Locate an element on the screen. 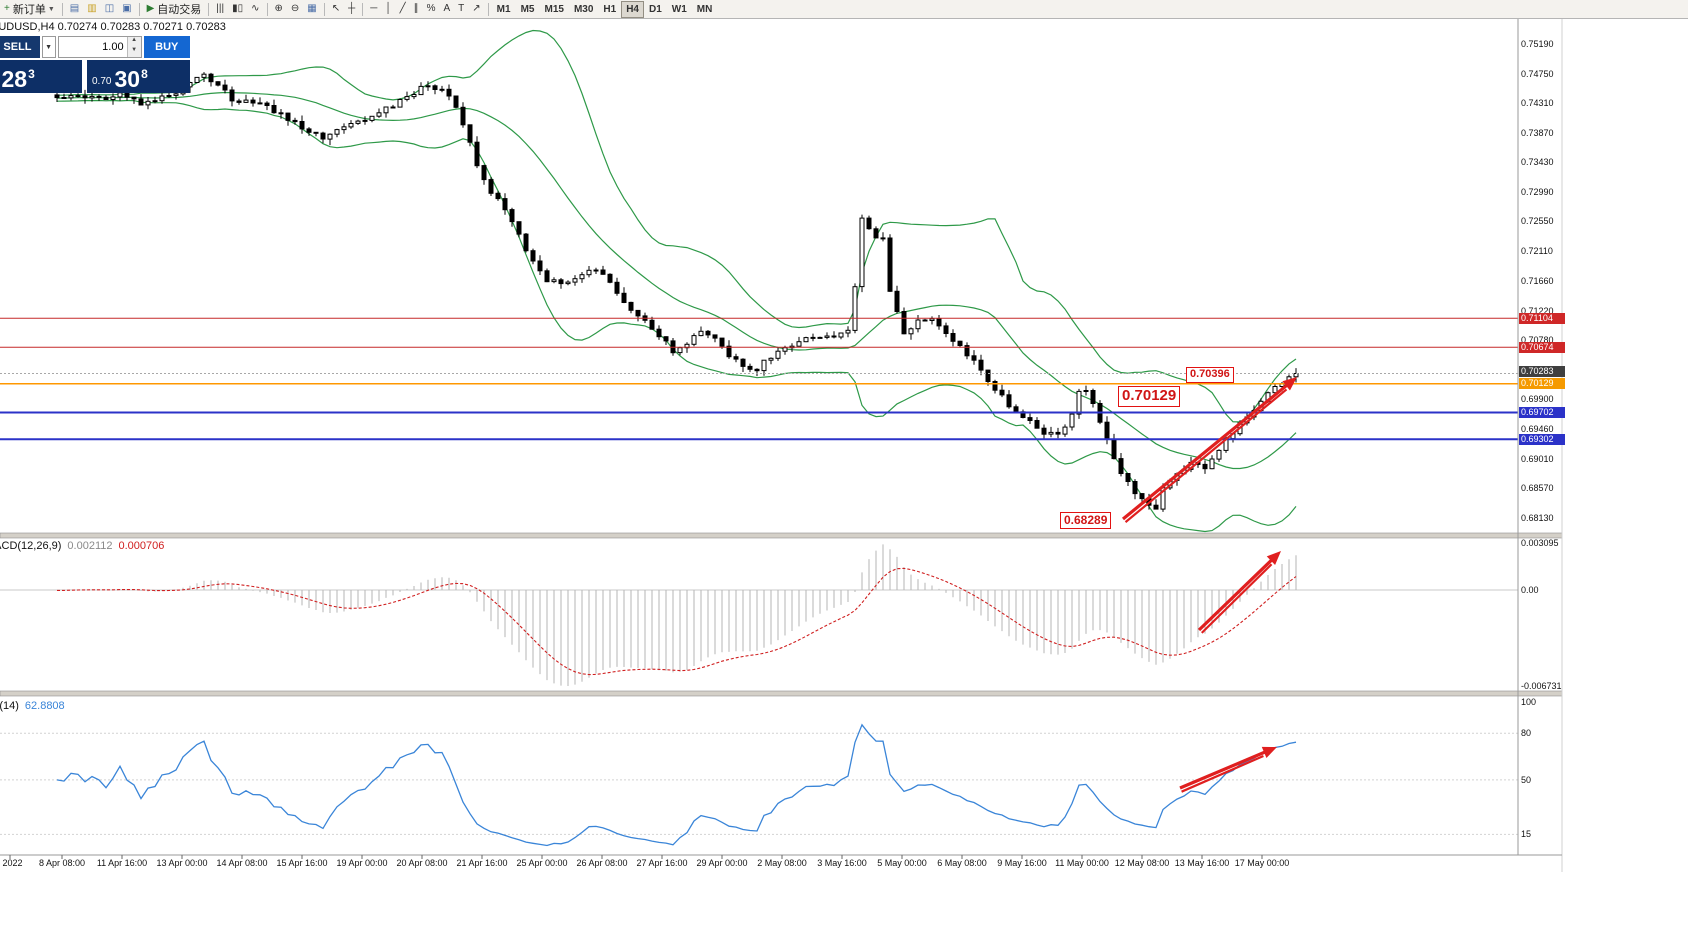  sell-button-label: SELL is located at coordinates (17, 47).